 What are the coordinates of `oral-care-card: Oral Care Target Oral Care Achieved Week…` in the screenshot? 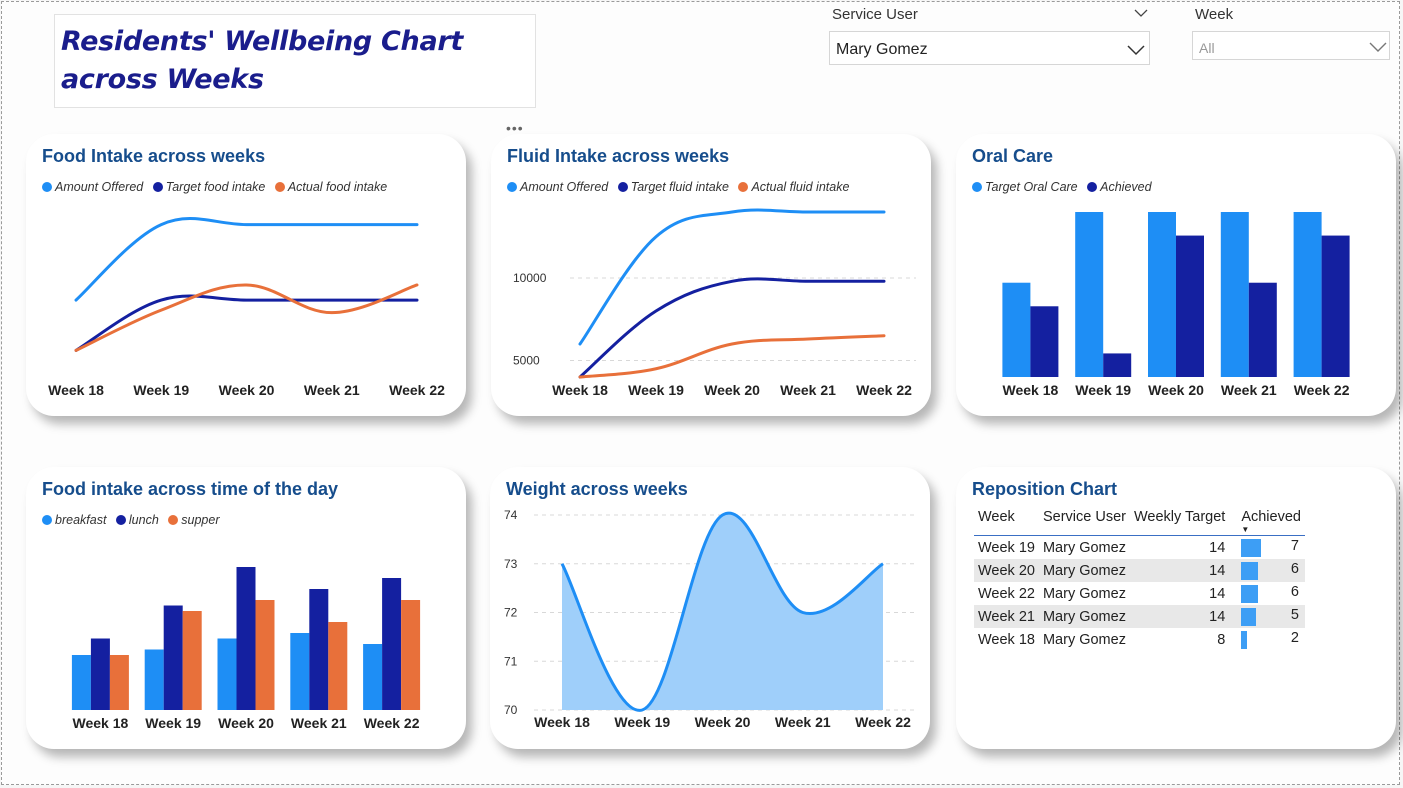 It's located at (1176, 275).